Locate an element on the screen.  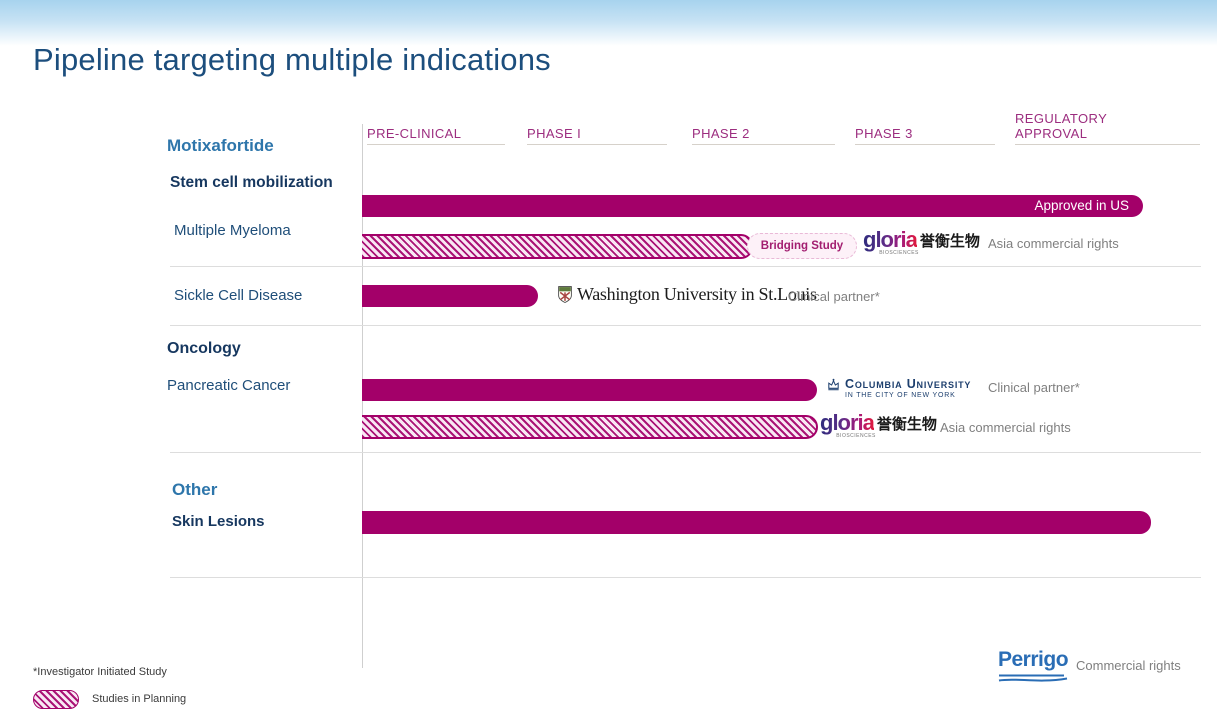
stage-header-label: PHASE 3 is located at coordinates (884, 133).